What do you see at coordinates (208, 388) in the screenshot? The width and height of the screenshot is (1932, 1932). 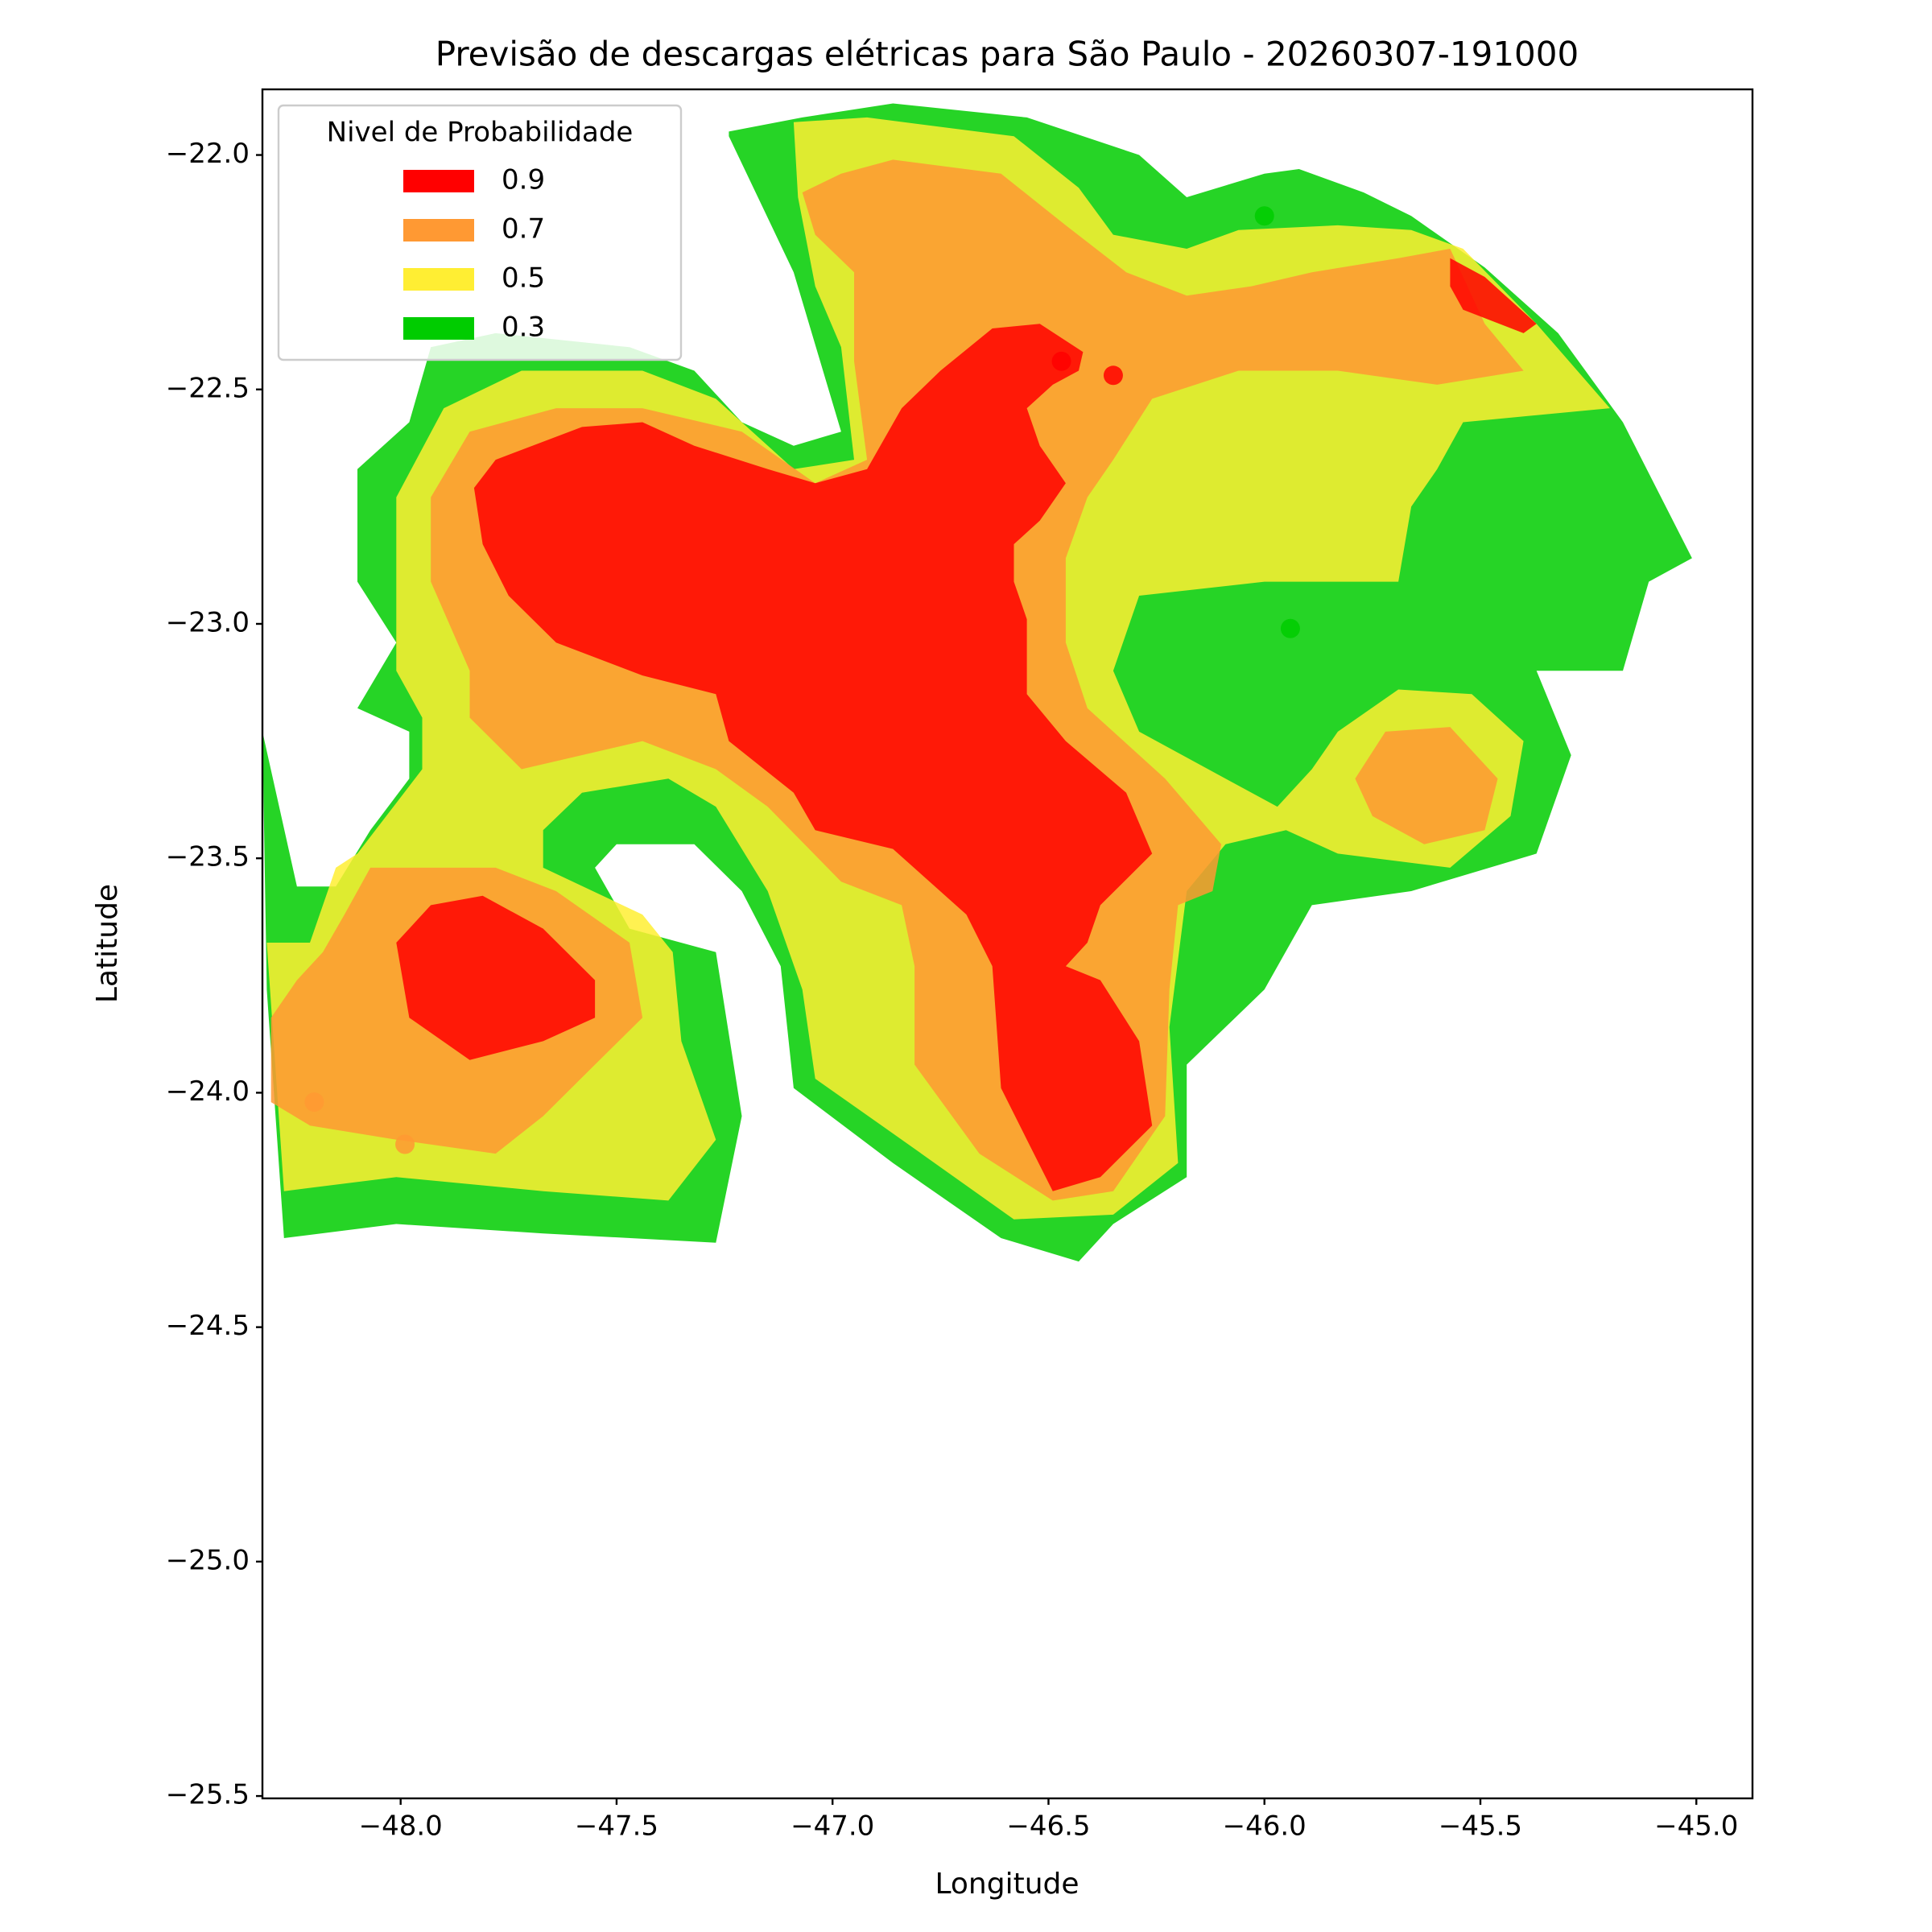 I see `y-tick-label: −22.5` at bounding box center [208, 388].